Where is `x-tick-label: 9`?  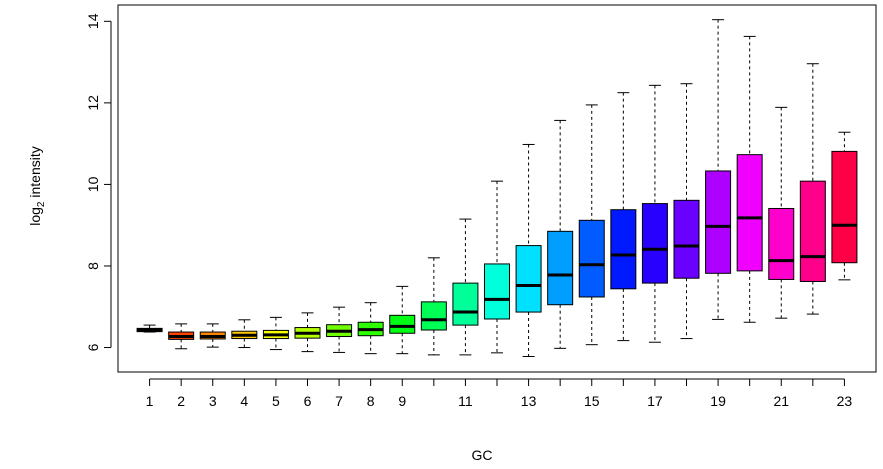 x-tick-label: 9 is located at coordinates (402, 401).